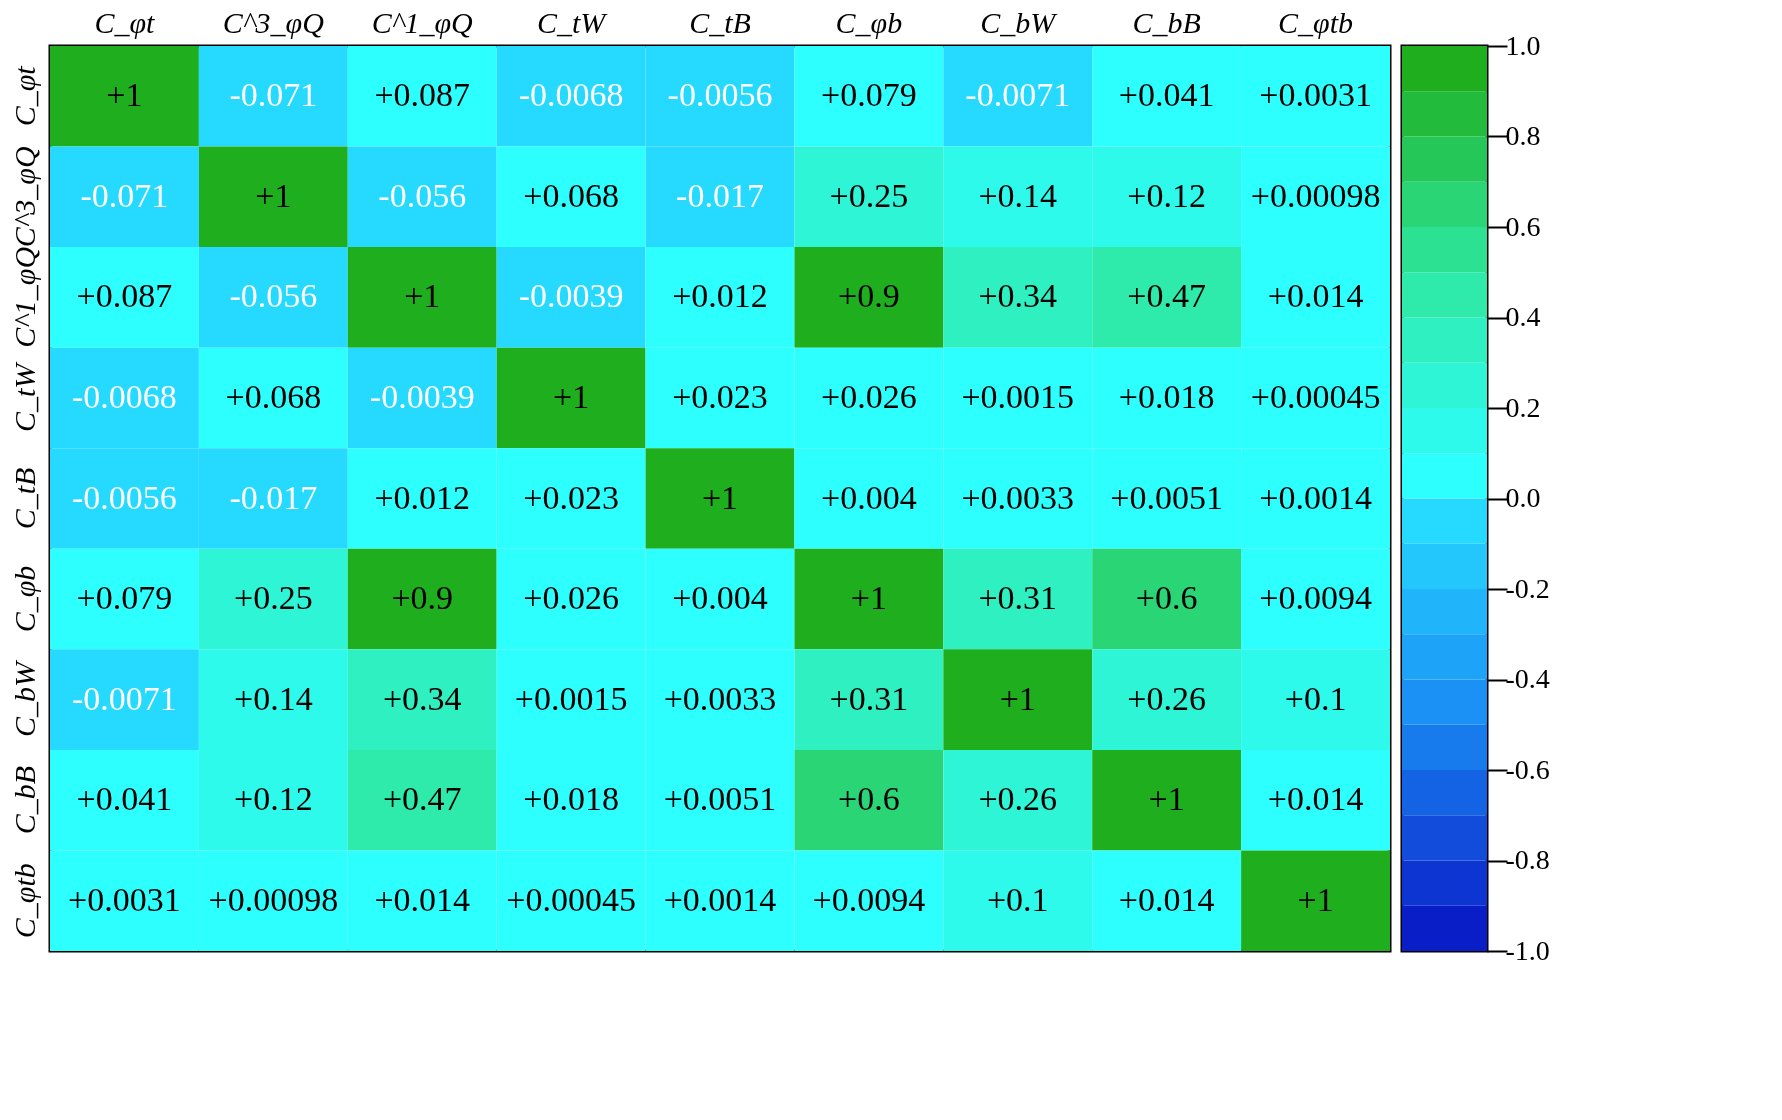 This screenshot has width=1782, height=1120. I want to click on x-tick-label: C_bB, so click(1166, 22).